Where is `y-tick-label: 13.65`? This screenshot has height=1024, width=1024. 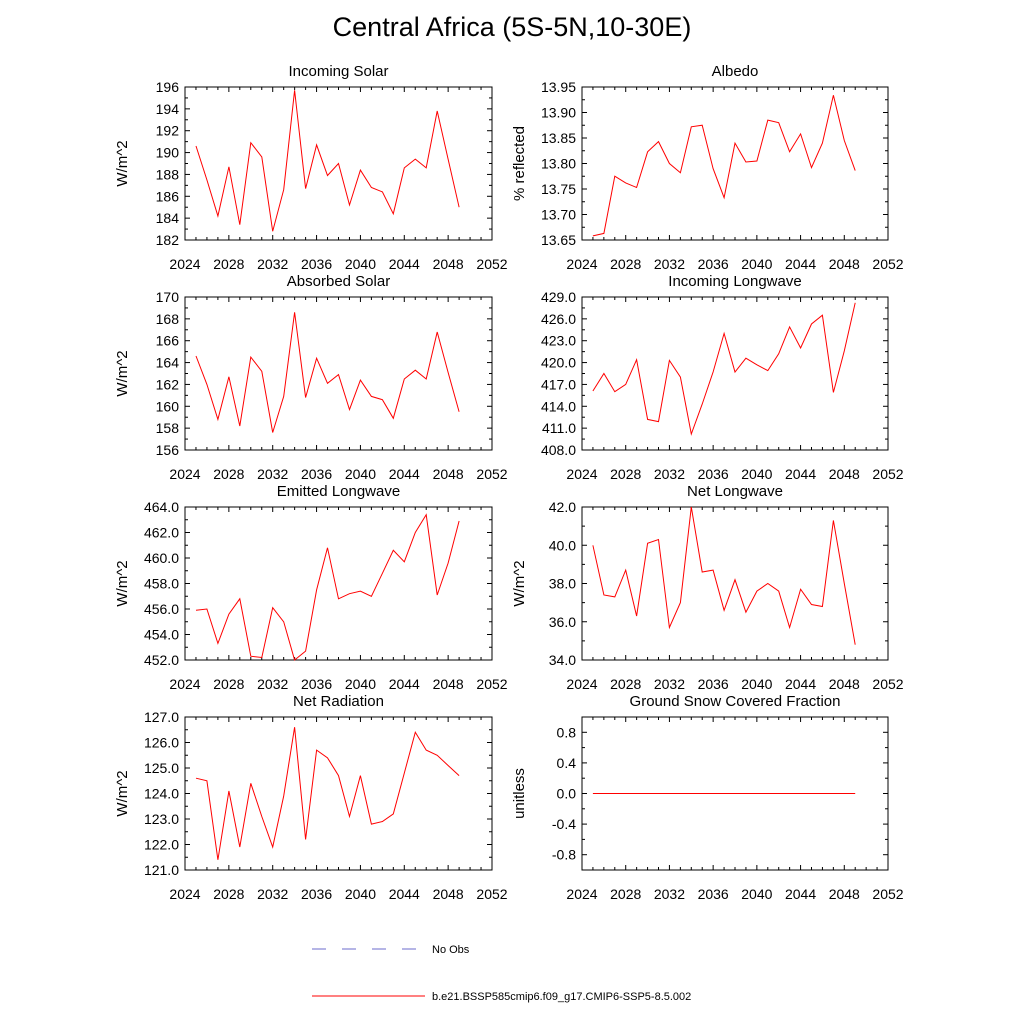
y-tick-label: 13.65 is located at coordinates (558, 240).